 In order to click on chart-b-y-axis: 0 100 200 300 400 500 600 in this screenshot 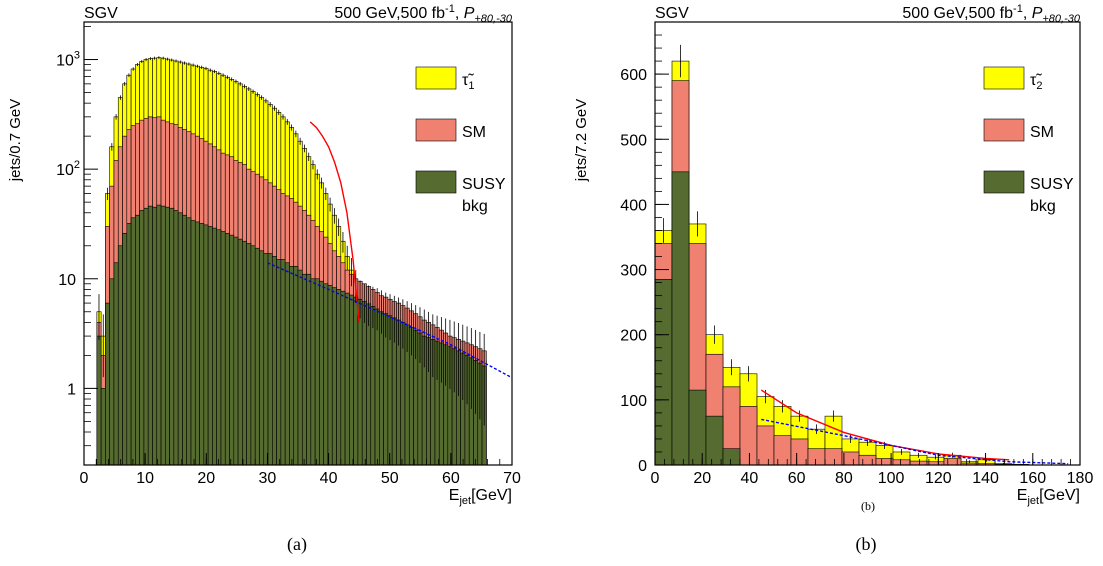, I will do `click(644, 248)`.